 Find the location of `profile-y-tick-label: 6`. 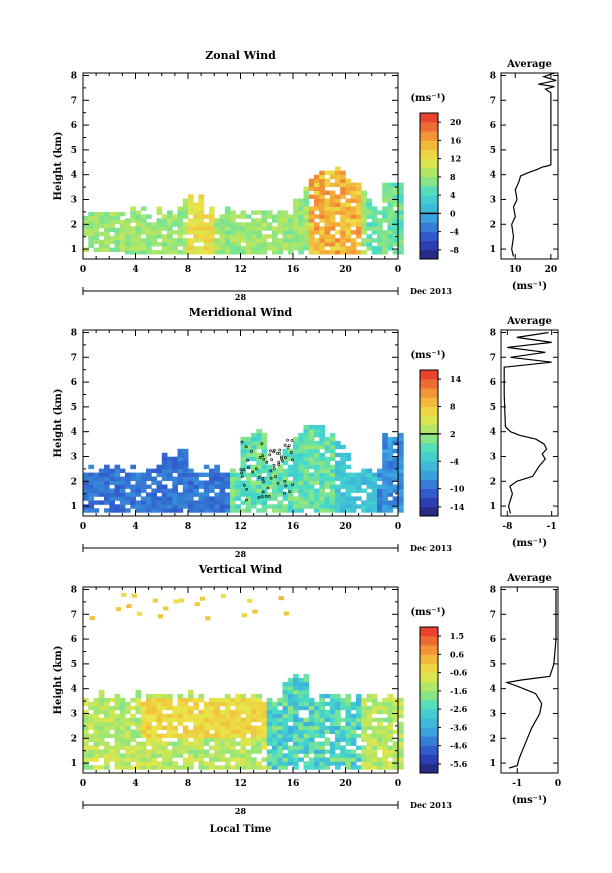

profile-y-tick-label: 6 is located at coordinates (493, 383).